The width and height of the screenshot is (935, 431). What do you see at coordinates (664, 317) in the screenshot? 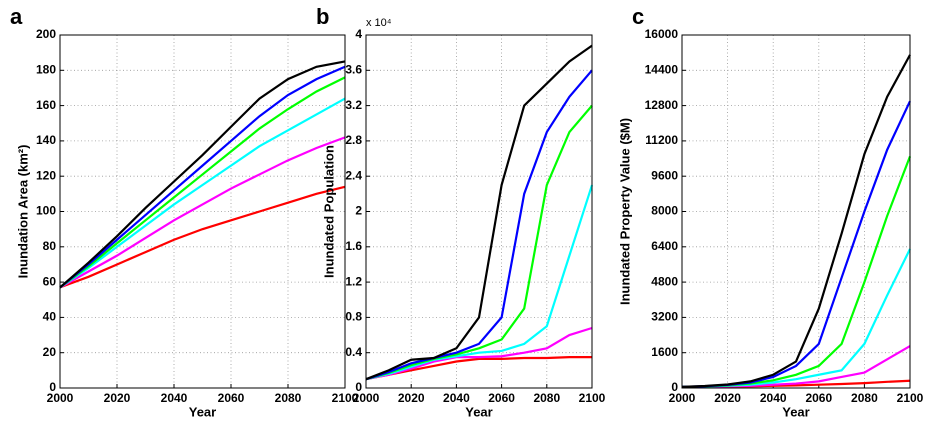
I see `y-tick-label: 3200` at bounding box center [664, 317].